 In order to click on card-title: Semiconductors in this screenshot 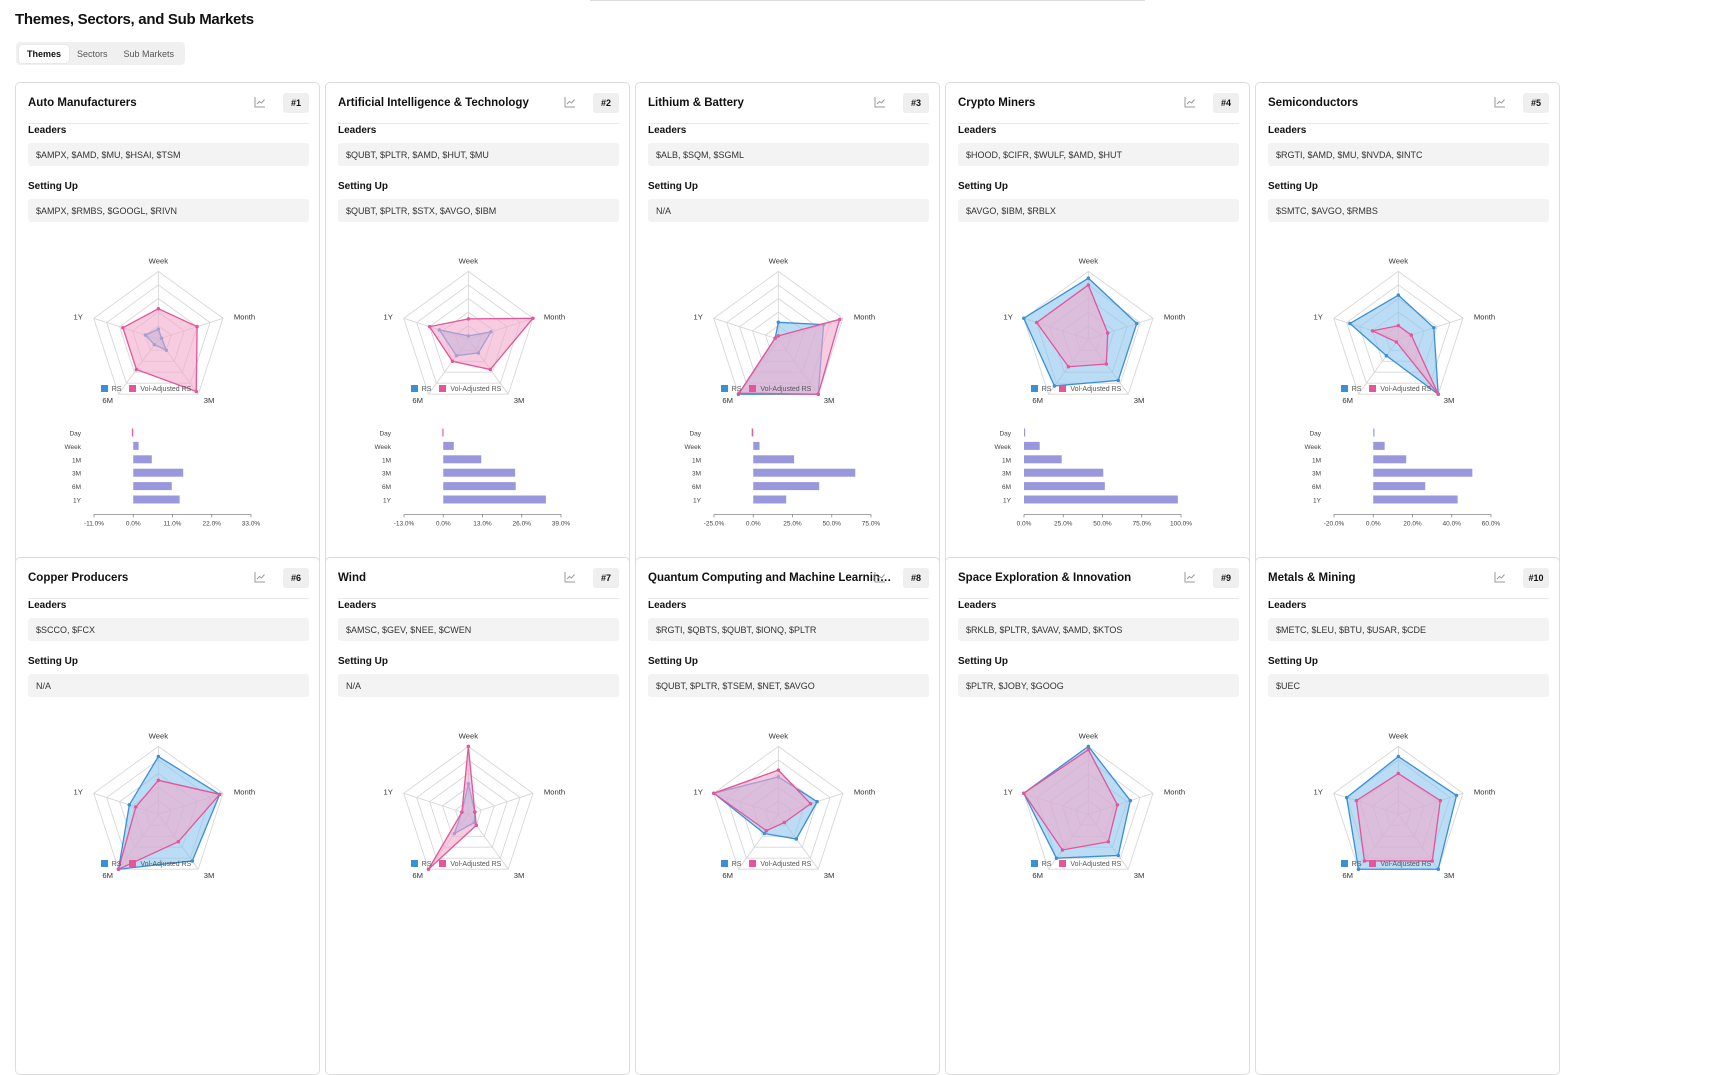, I will do `click(1313, 103)`.